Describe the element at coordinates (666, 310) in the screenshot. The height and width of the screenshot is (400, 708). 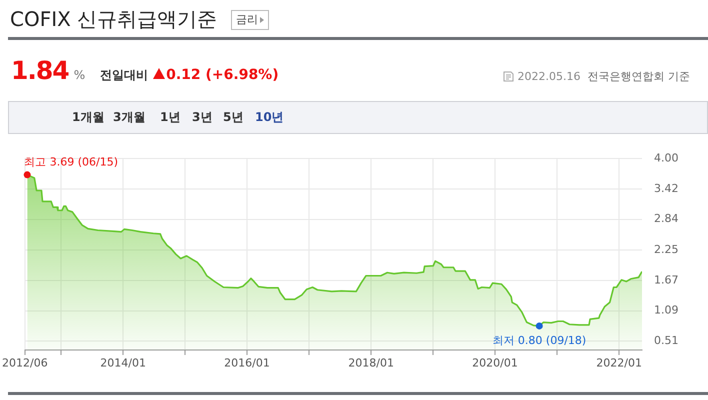
I see `y-tick-label: 1.09` at that location.